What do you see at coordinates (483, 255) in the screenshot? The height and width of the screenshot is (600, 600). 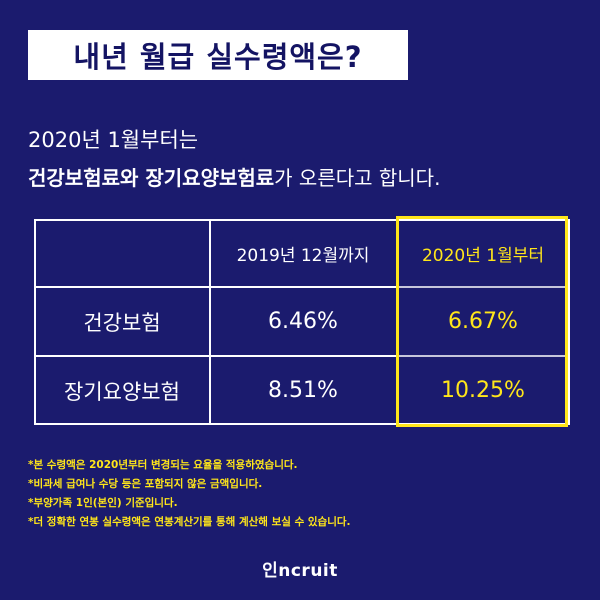 I see `header-cell-after: 2020년 1월부터` at bounding box center [483, 255].